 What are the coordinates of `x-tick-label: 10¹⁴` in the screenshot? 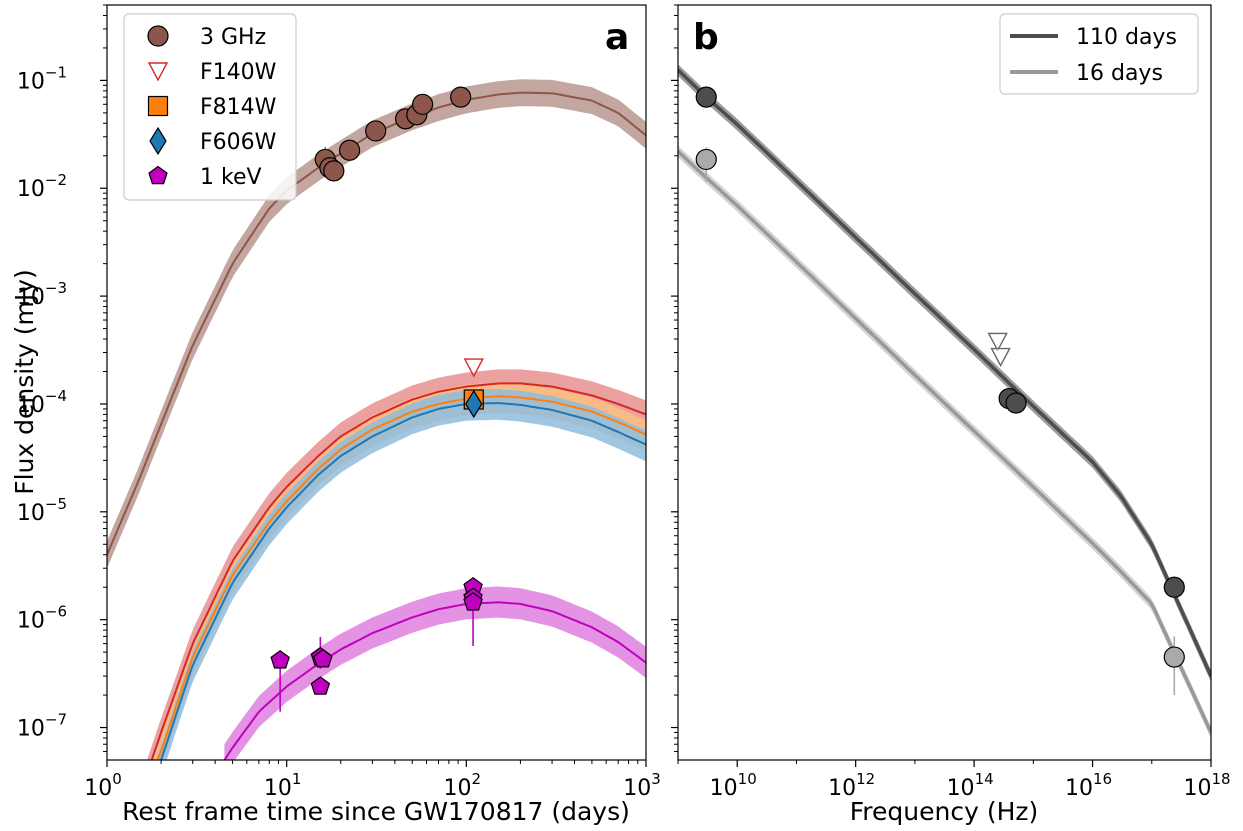 It's located at (970, 785).